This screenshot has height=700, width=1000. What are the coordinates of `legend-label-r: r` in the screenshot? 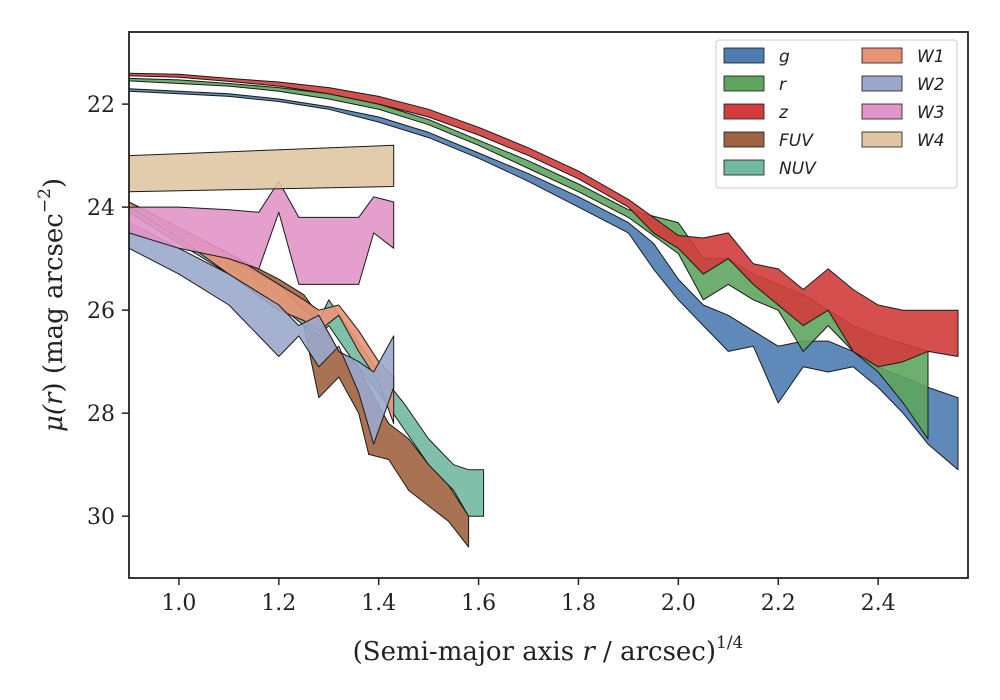 It's located at (783, 85).